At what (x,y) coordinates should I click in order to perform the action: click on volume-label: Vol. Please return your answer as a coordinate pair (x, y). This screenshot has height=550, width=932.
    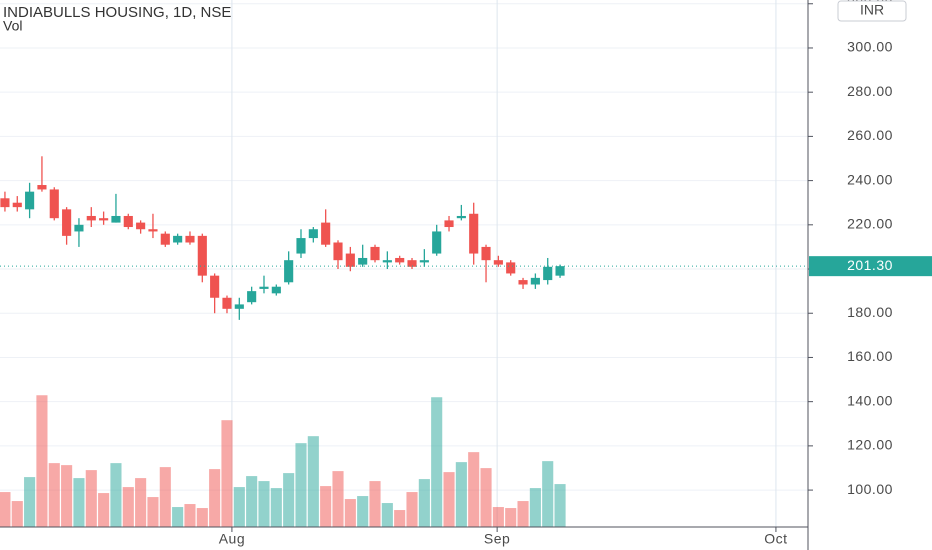
    Looking at the image, I should click on (12, 26).